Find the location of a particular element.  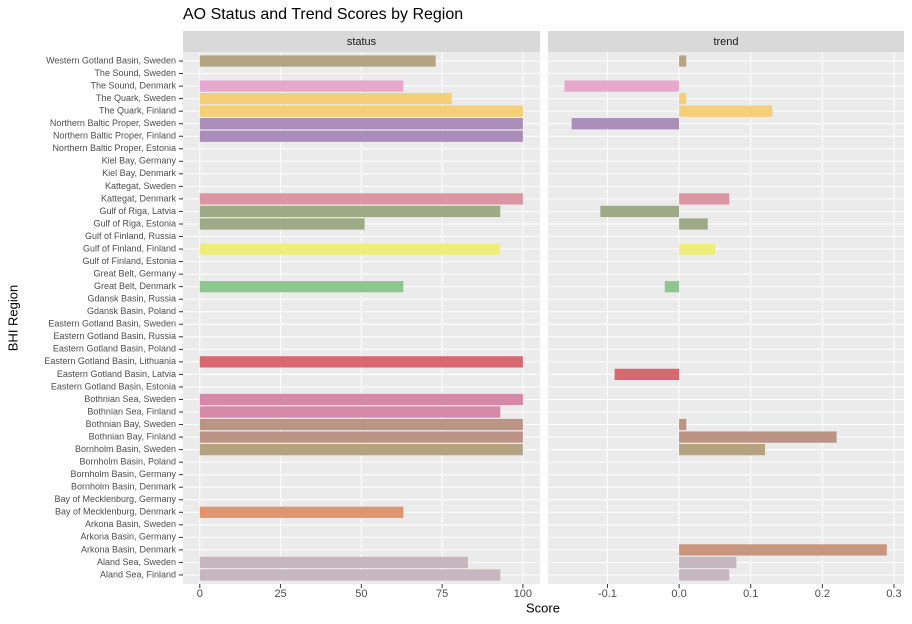

y-tick-label: Kattegat, Denmark is located at coordinates (139, 198).